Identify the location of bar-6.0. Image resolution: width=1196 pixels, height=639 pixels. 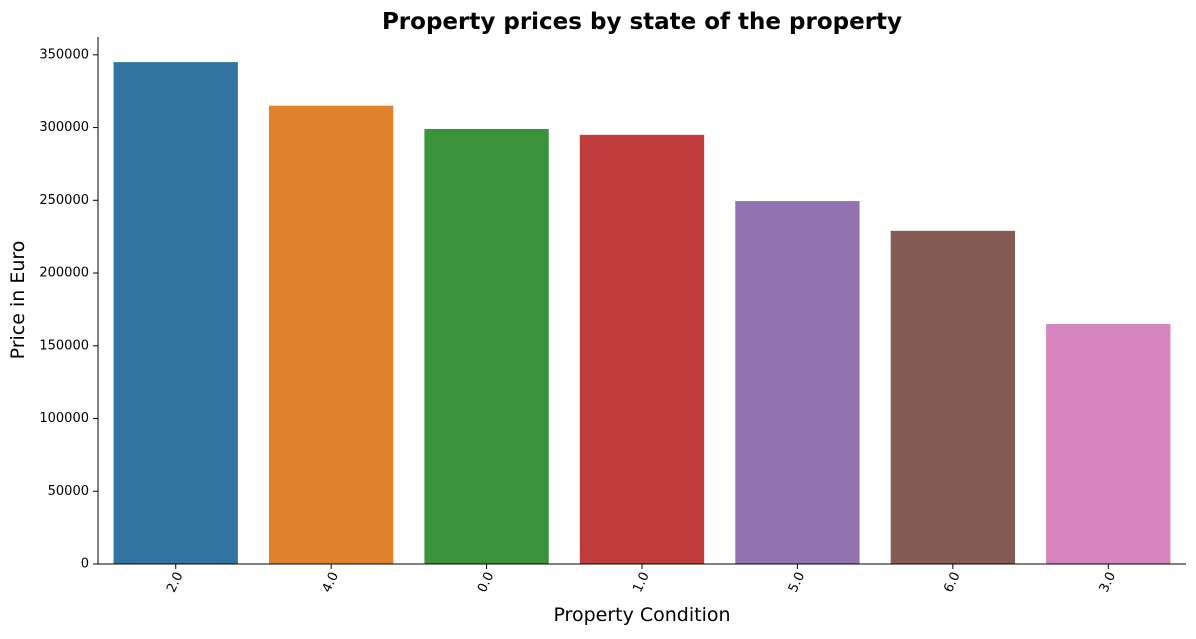
(953, 397).